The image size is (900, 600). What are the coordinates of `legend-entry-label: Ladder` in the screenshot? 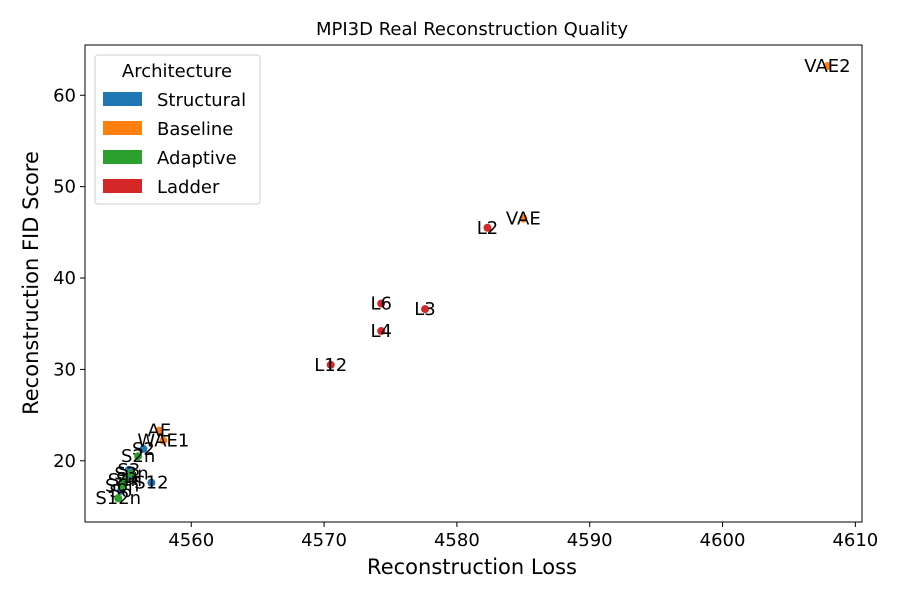 It's located at (188, 187).